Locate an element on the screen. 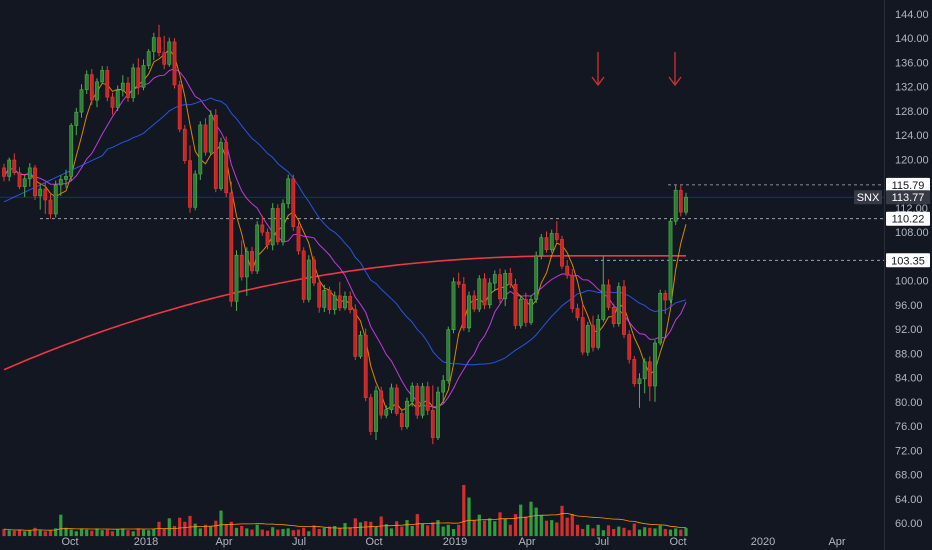 The image size is (932, 550). down-arrow-icon is located at coordinates (598, 81).